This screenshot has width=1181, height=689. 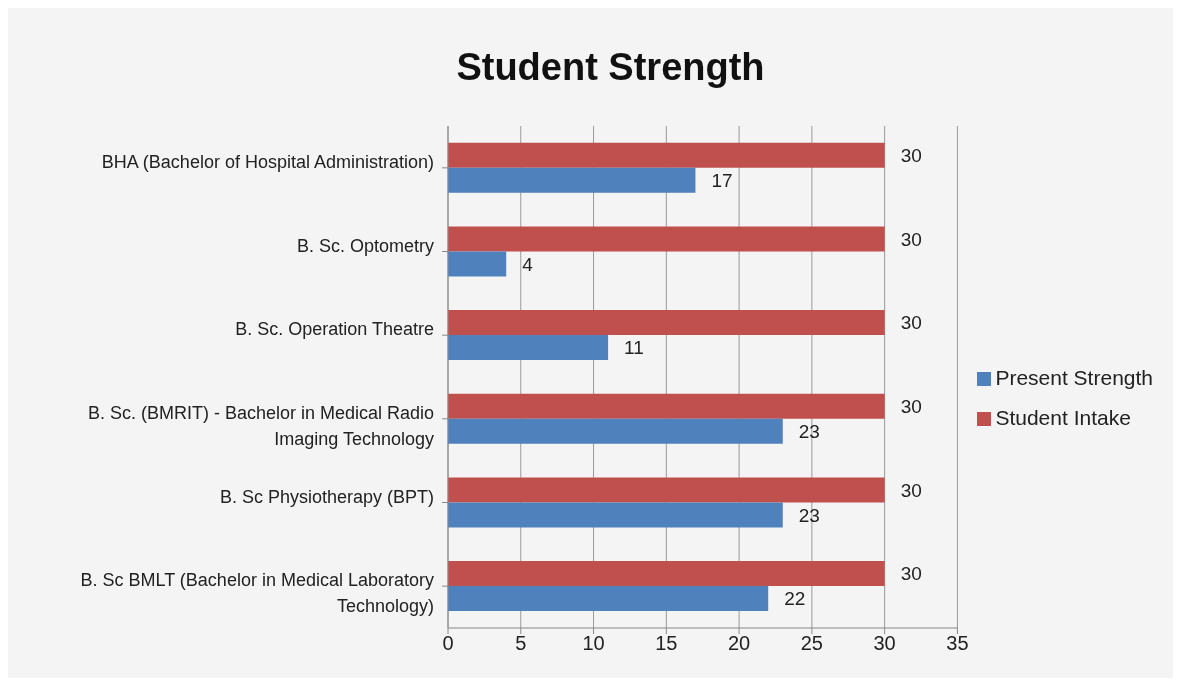 What do you see at coordinates (957, 643) in the screenshot?
I see `x-tick-label: 35` at bounding box center [957, 643].